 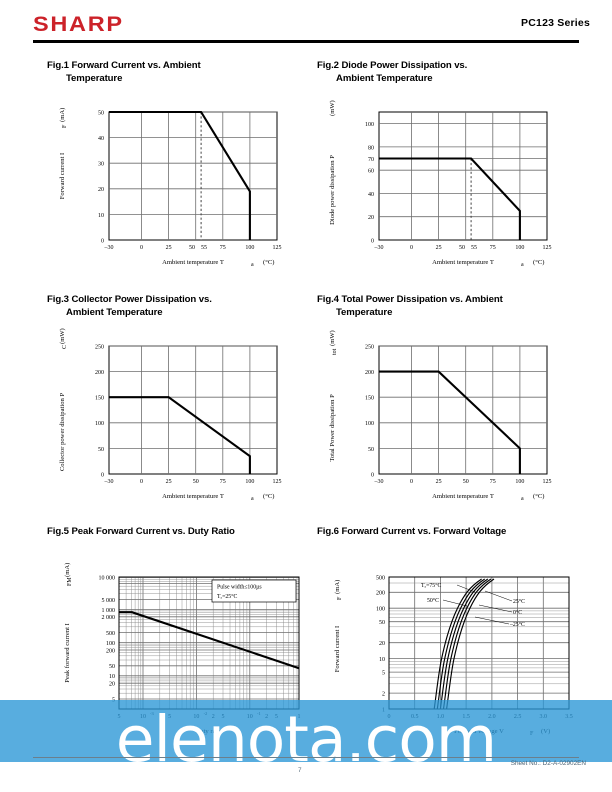 What do you see at coordinates (62, 175) in the screenshot?
I see `fig1-yaxis-label: Forward current I` at bounding box center [62, 175].